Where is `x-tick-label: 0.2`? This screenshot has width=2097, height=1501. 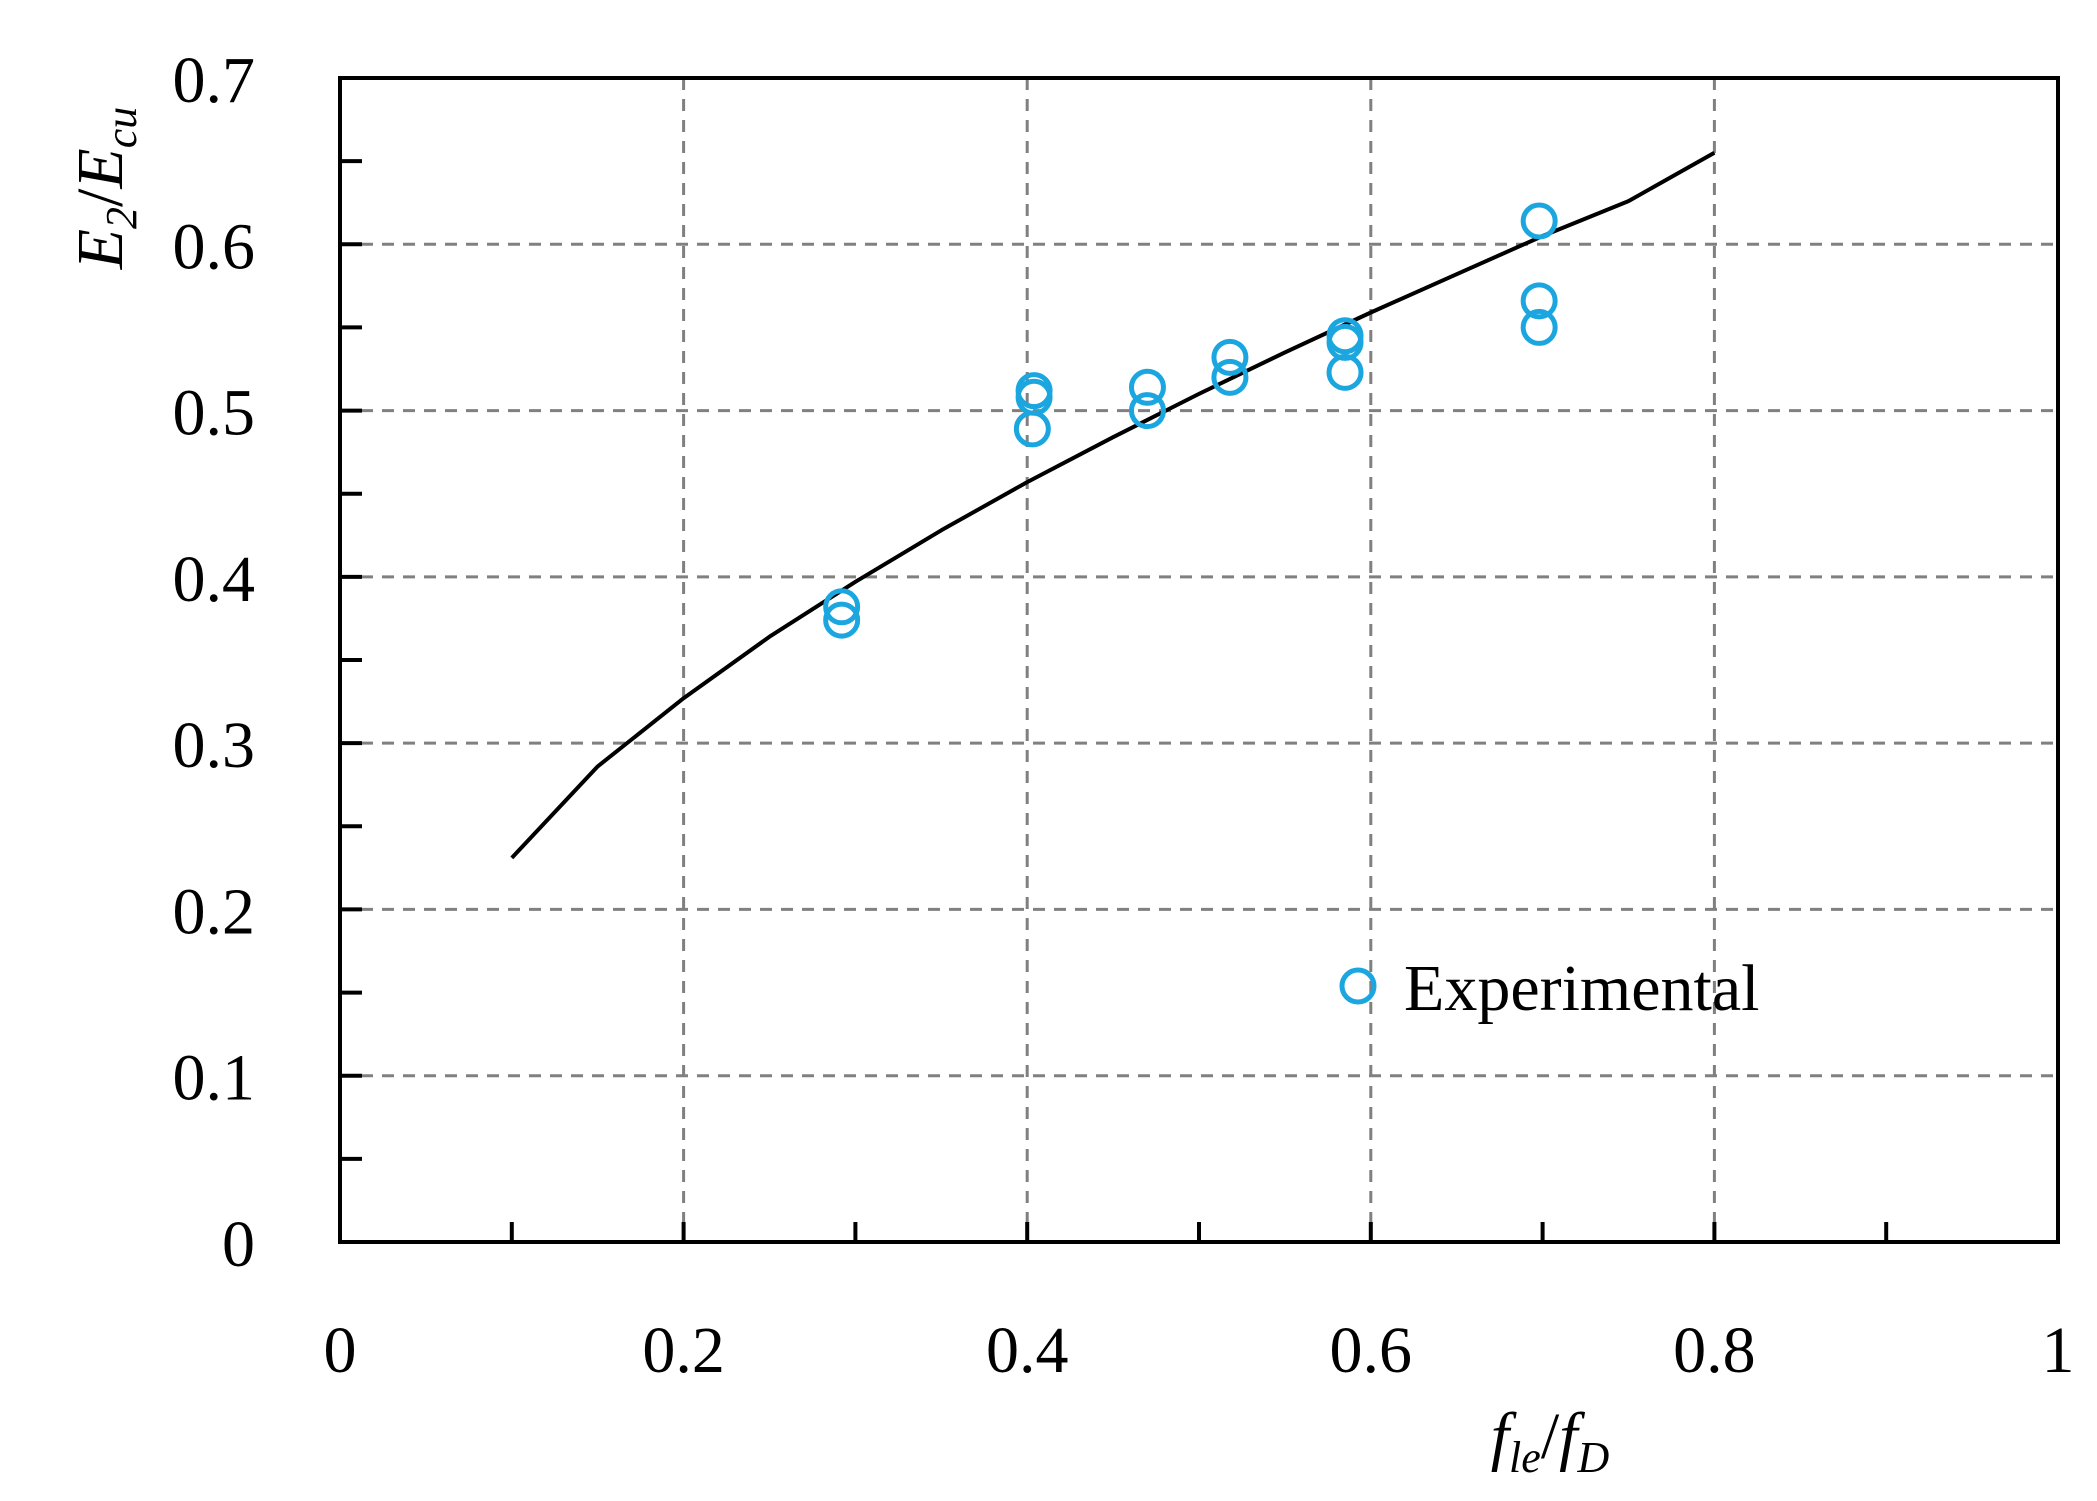 x-tick-label: 0.2 is located at coordinates (683, 1350).